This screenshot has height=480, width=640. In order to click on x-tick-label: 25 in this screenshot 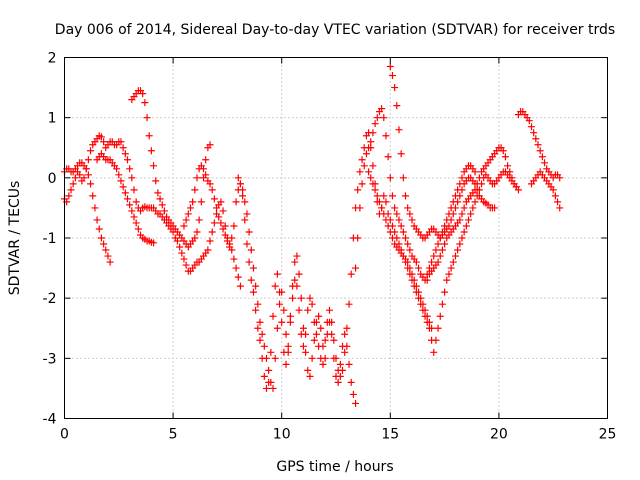, I will do `click(608, 435)`.